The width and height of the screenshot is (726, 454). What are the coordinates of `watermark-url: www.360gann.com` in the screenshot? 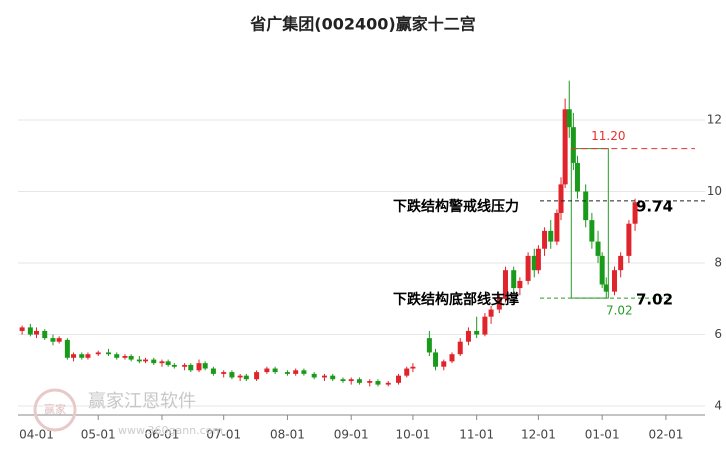 It's located at (170, 430).